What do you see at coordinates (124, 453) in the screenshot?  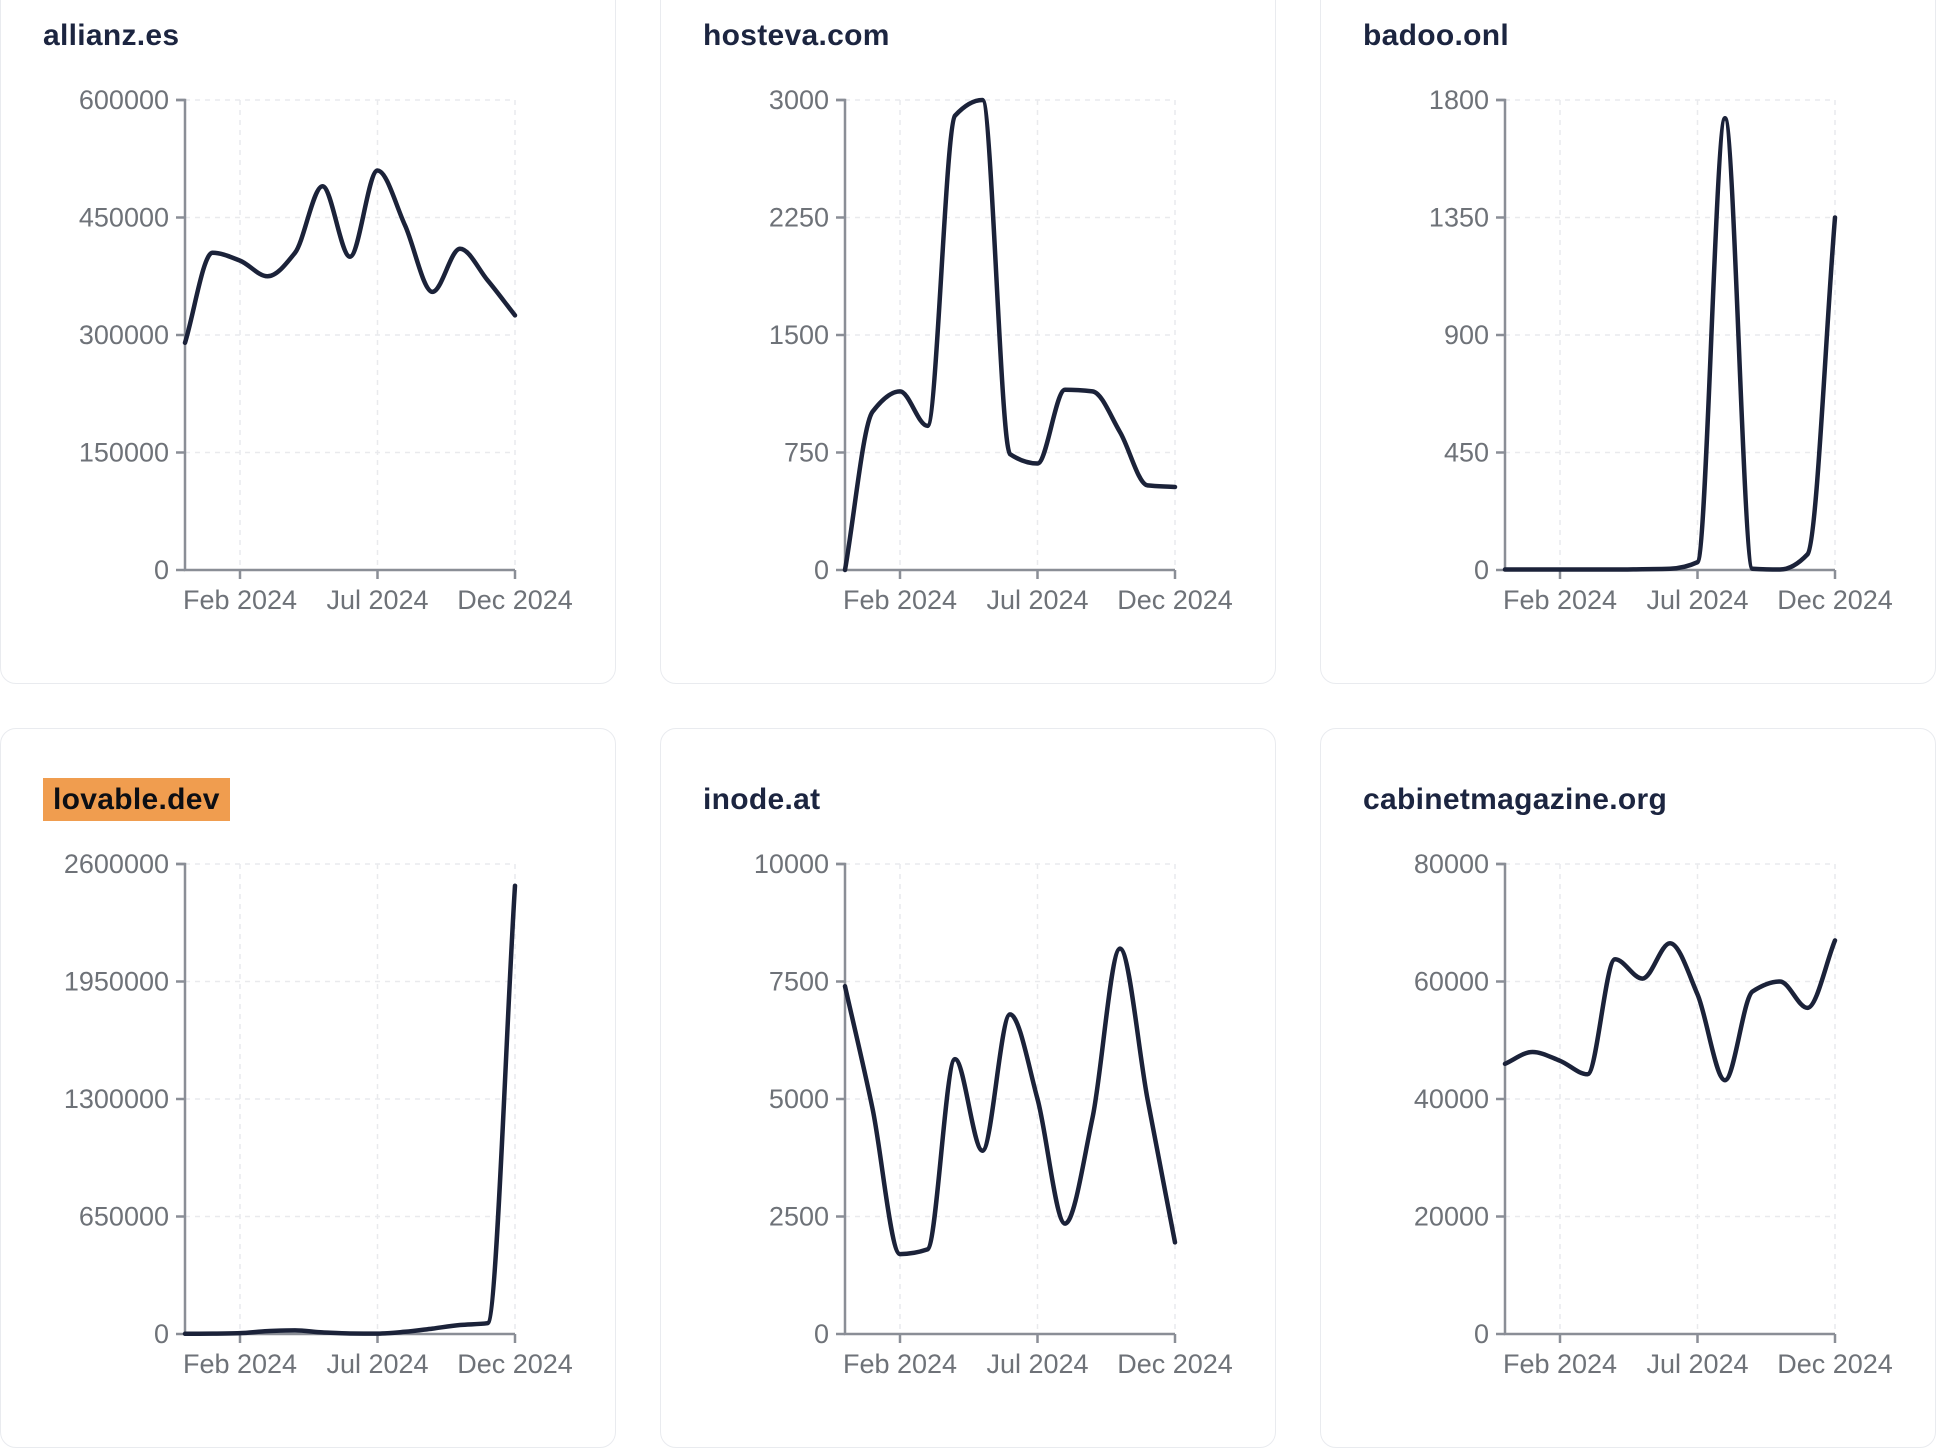 I see `y-tick-label: 150000` at bounding box center [124, 453].